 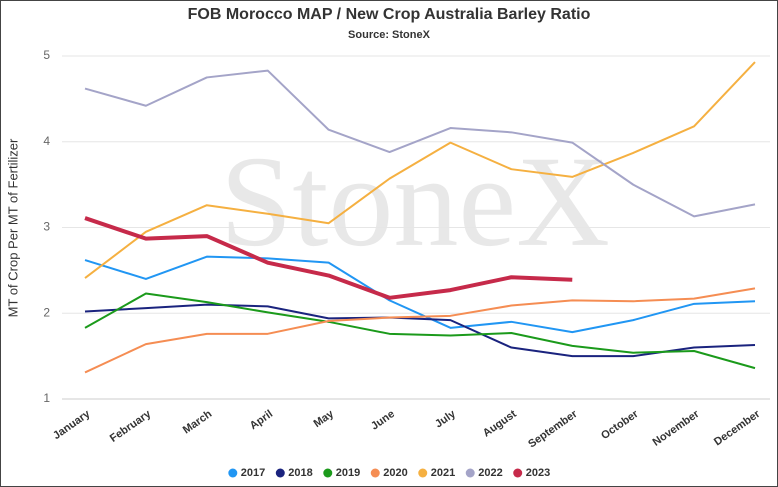 I want to click on legend-label: 2023, so click(x=538, y=473).